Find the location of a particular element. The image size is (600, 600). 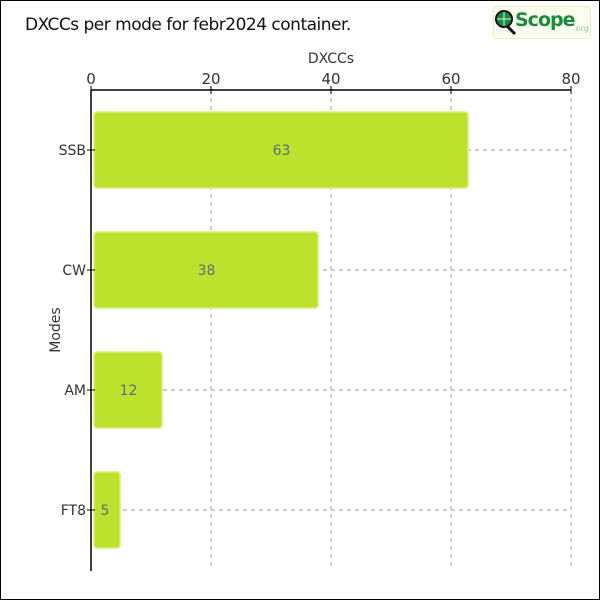

logo-text: Scope is located at coordinates (545, 20).